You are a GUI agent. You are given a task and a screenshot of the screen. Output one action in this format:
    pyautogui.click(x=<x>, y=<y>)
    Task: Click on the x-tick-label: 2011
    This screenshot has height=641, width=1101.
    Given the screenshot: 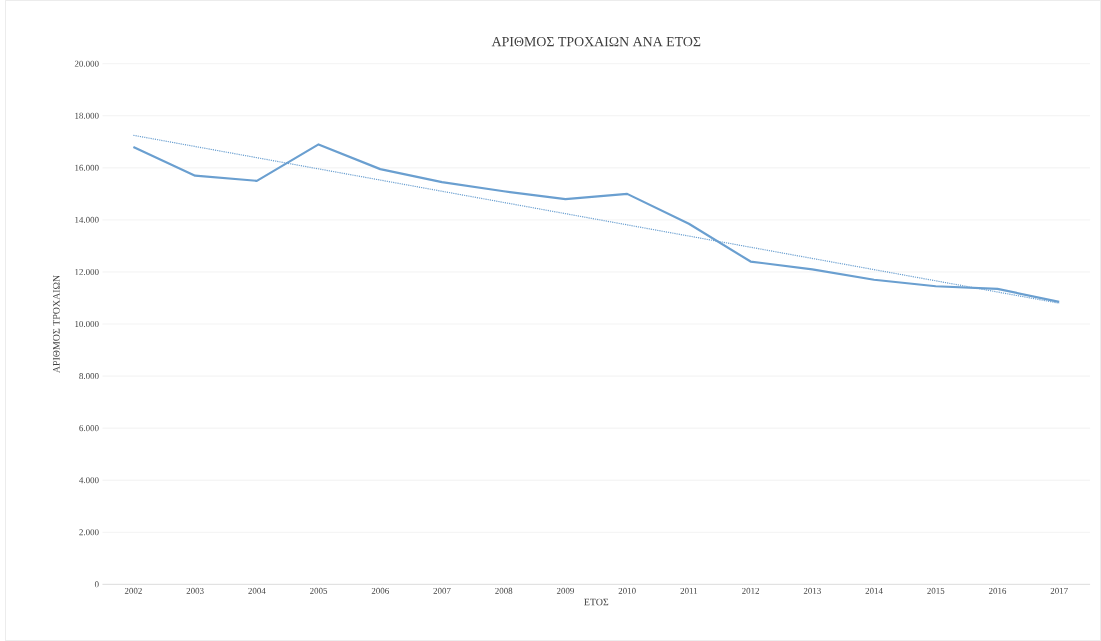 What is the action you would take?
    pyautogui.click(x=689, y=590)
    